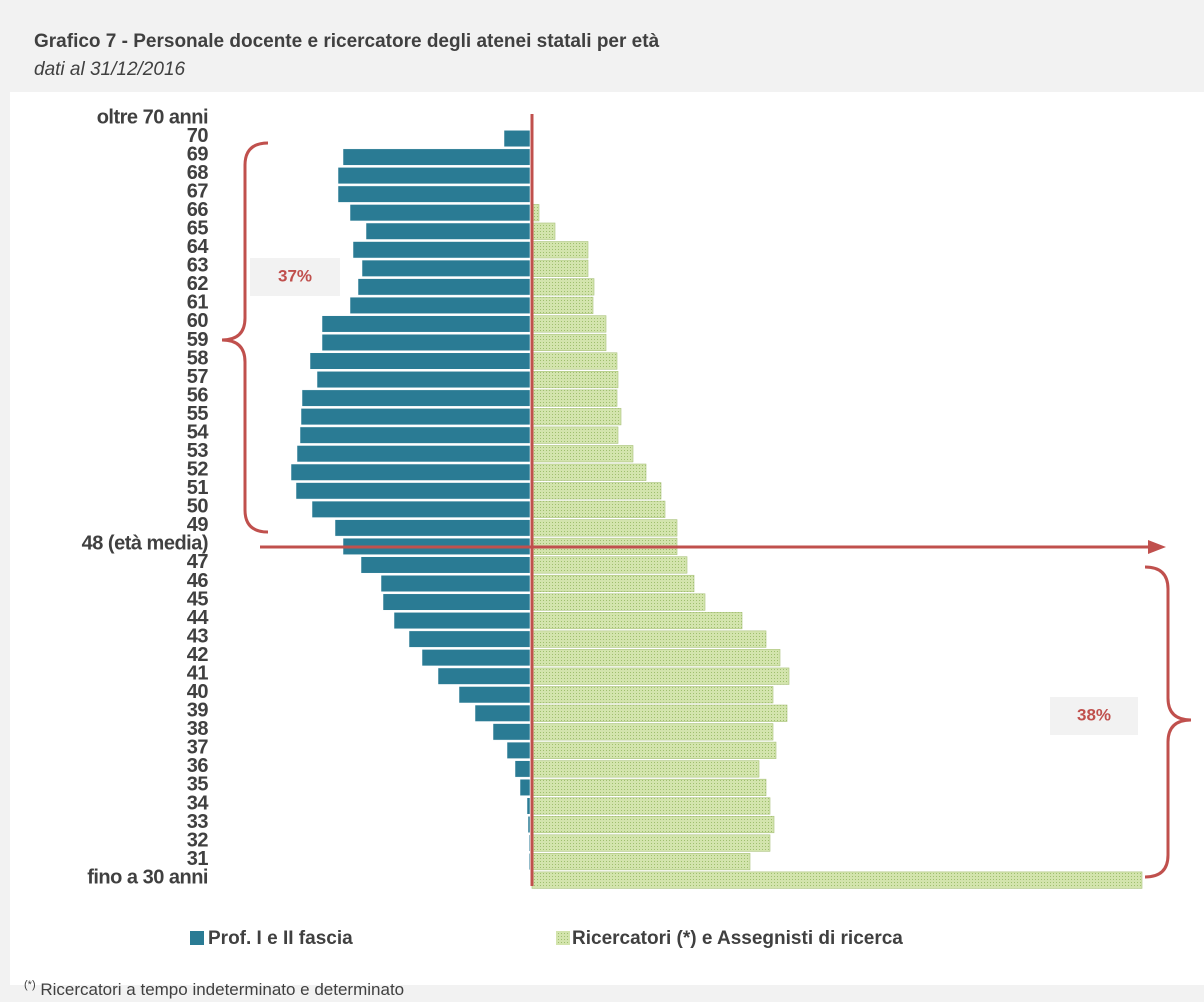 This screenshot has width=1204, height=1002. Describe the element at coordinates (198, 321) in the screenshot. I see `y-tick-label: 60` at that location.